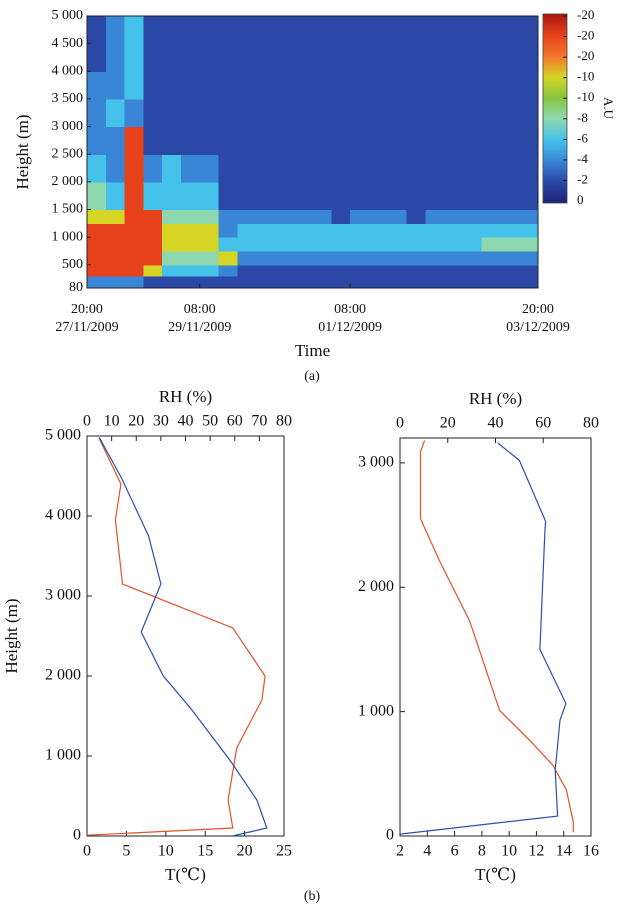 The width and height of the screenshot is (618, 909). I want to click on x-tick-label: 25, so click(284, 851).